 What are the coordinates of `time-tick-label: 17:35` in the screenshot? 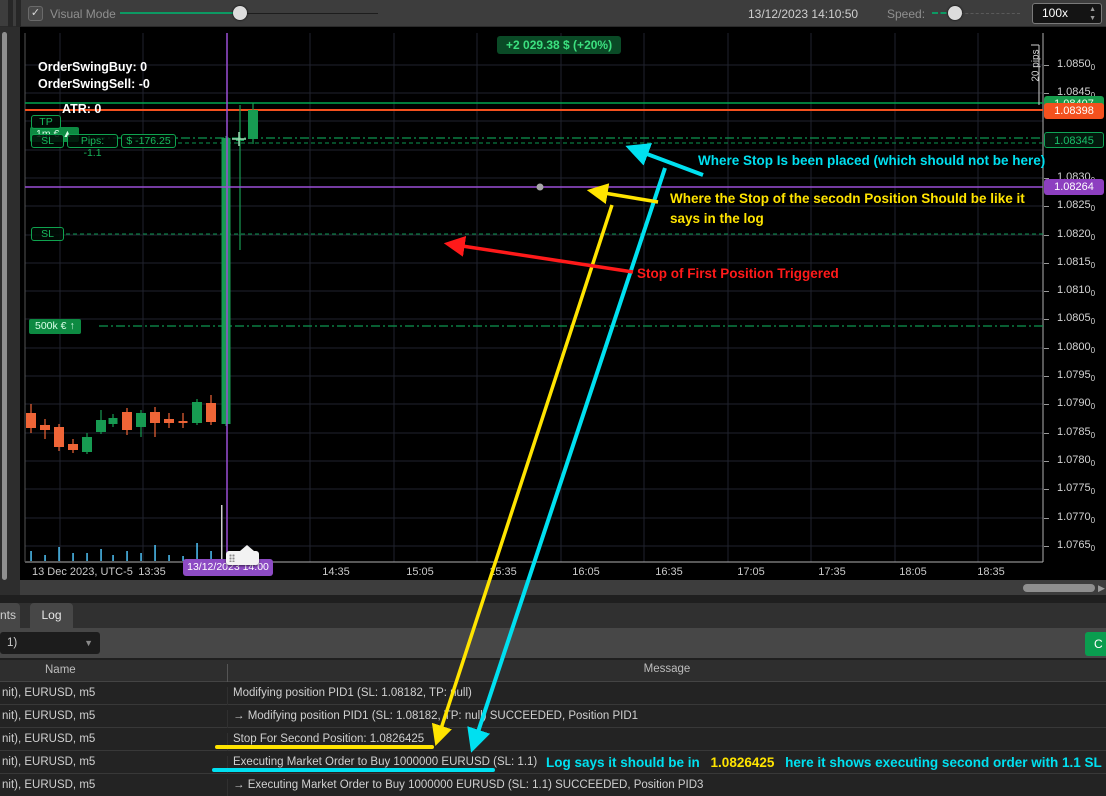 It's located at (832, 572).